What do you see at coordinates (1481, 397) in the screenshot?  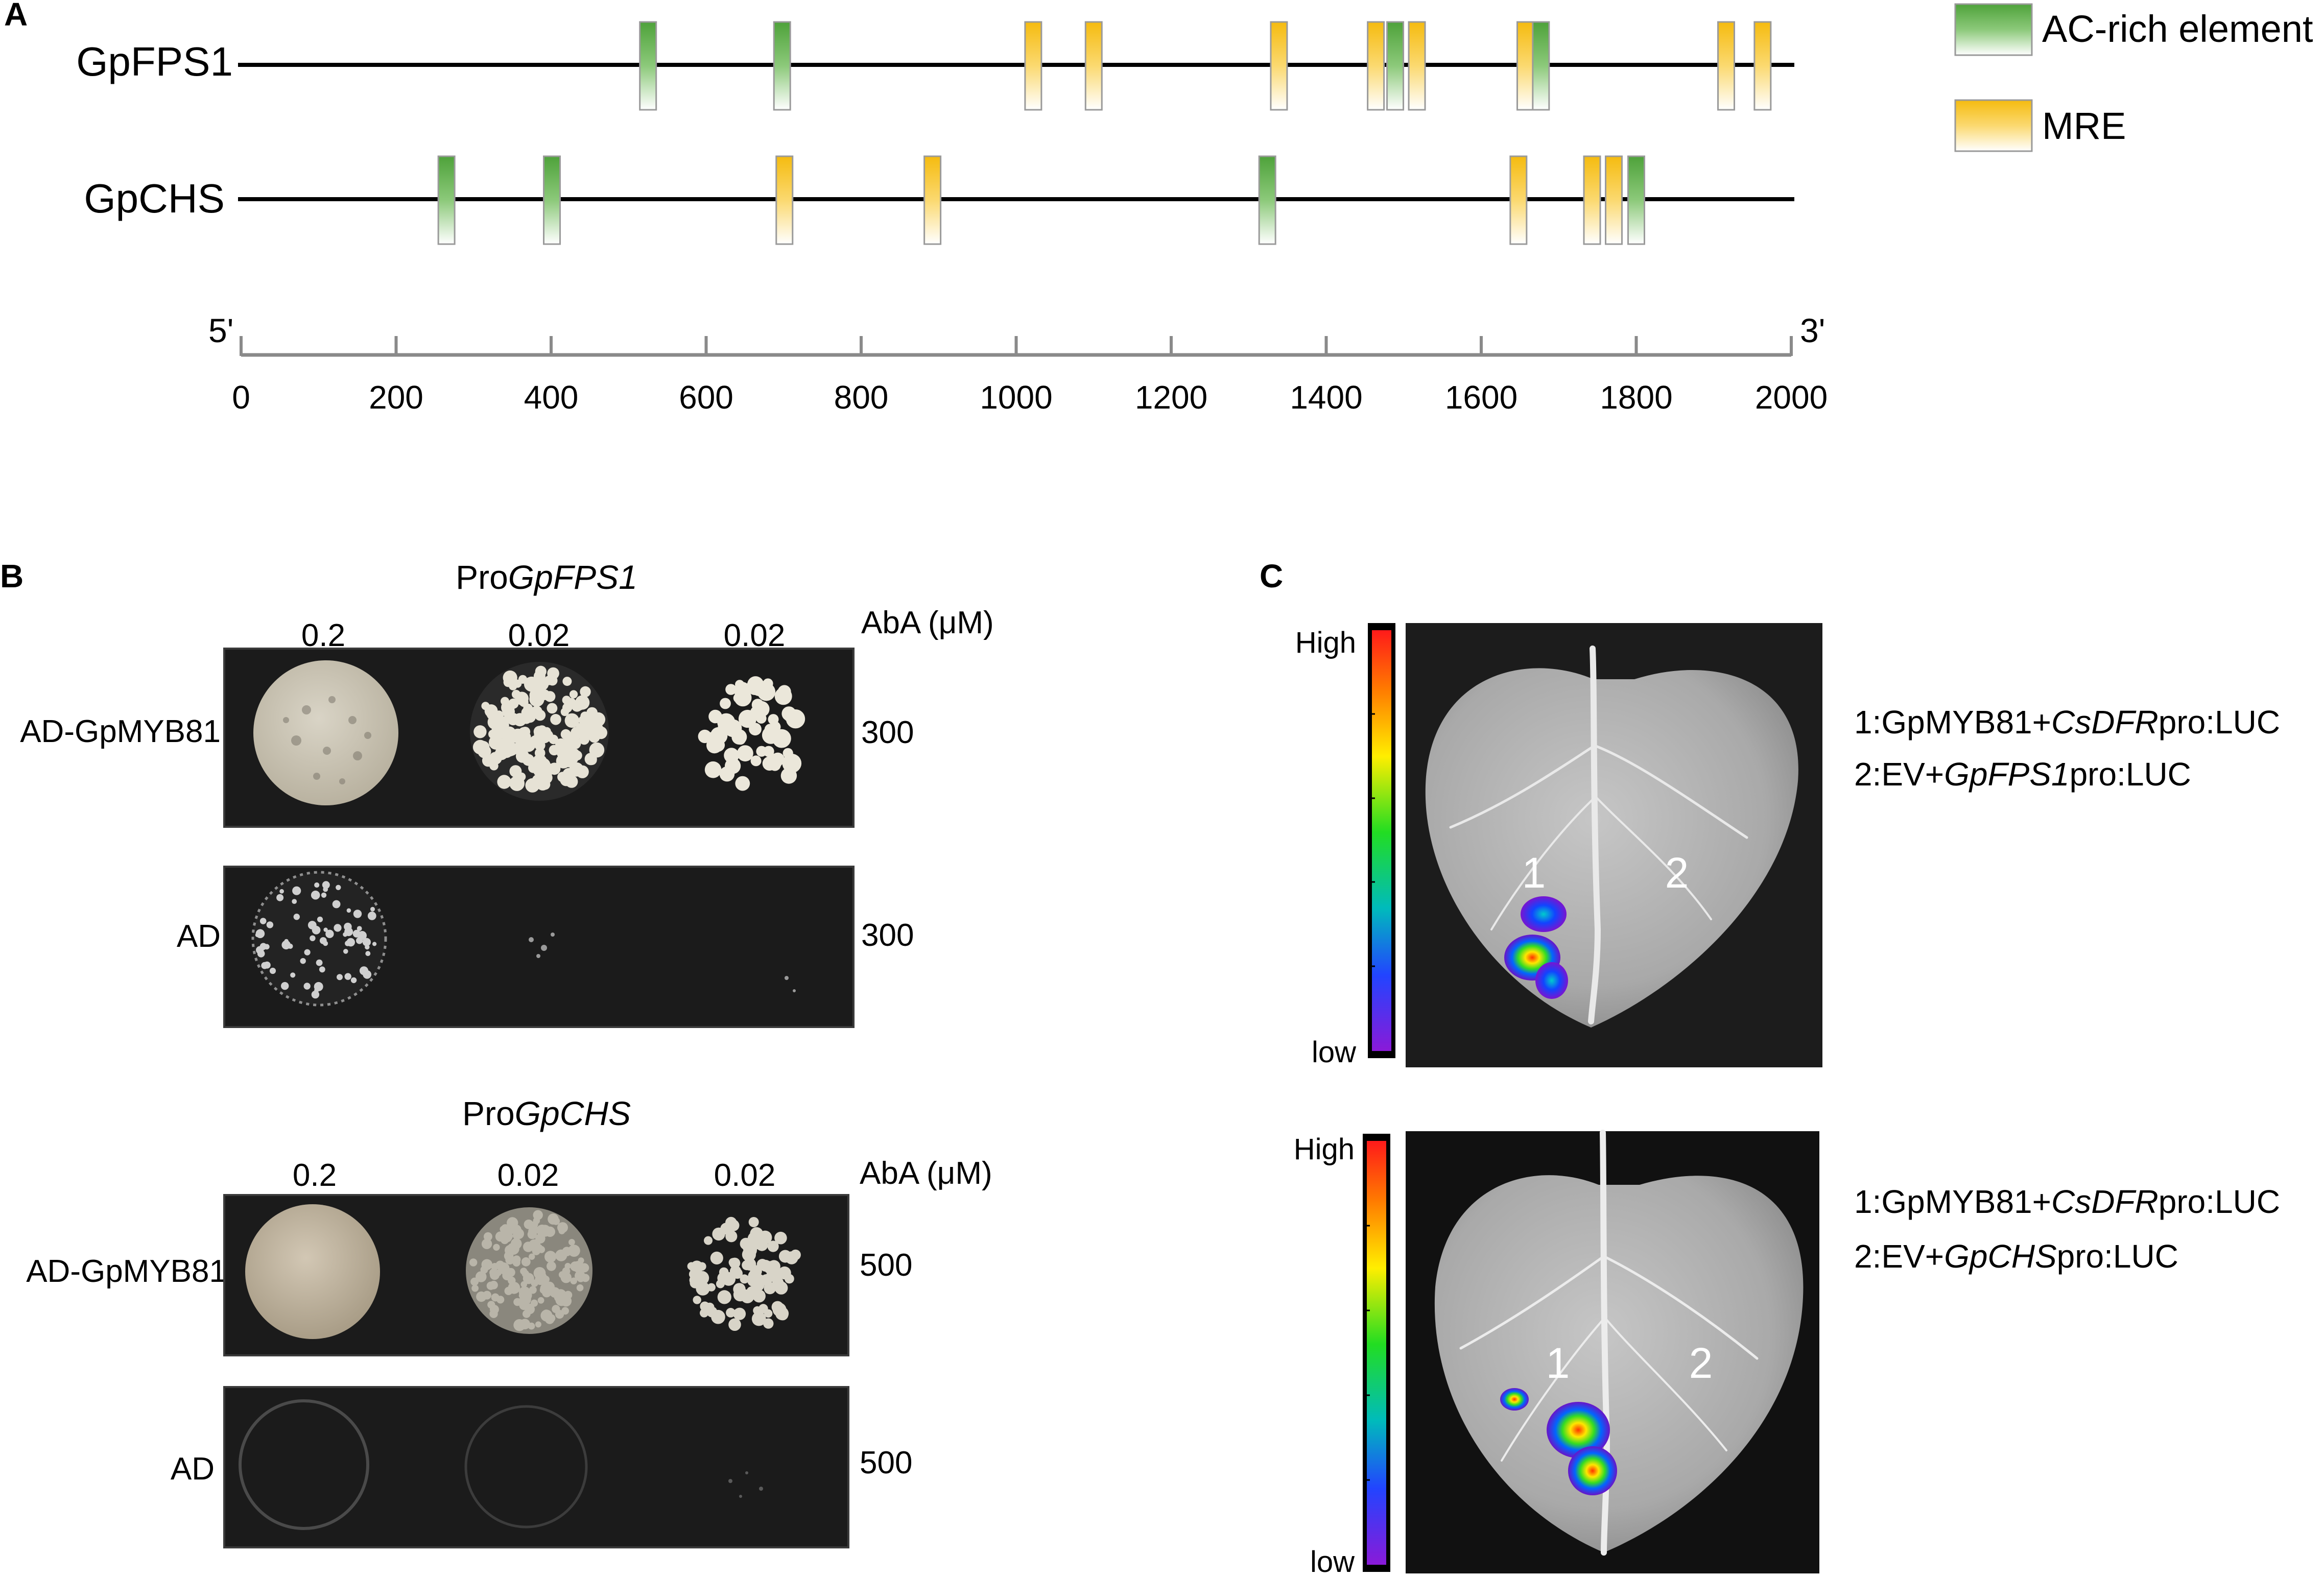 I see `axis-tick-label: 1600` at bounding box center [1481, 397].